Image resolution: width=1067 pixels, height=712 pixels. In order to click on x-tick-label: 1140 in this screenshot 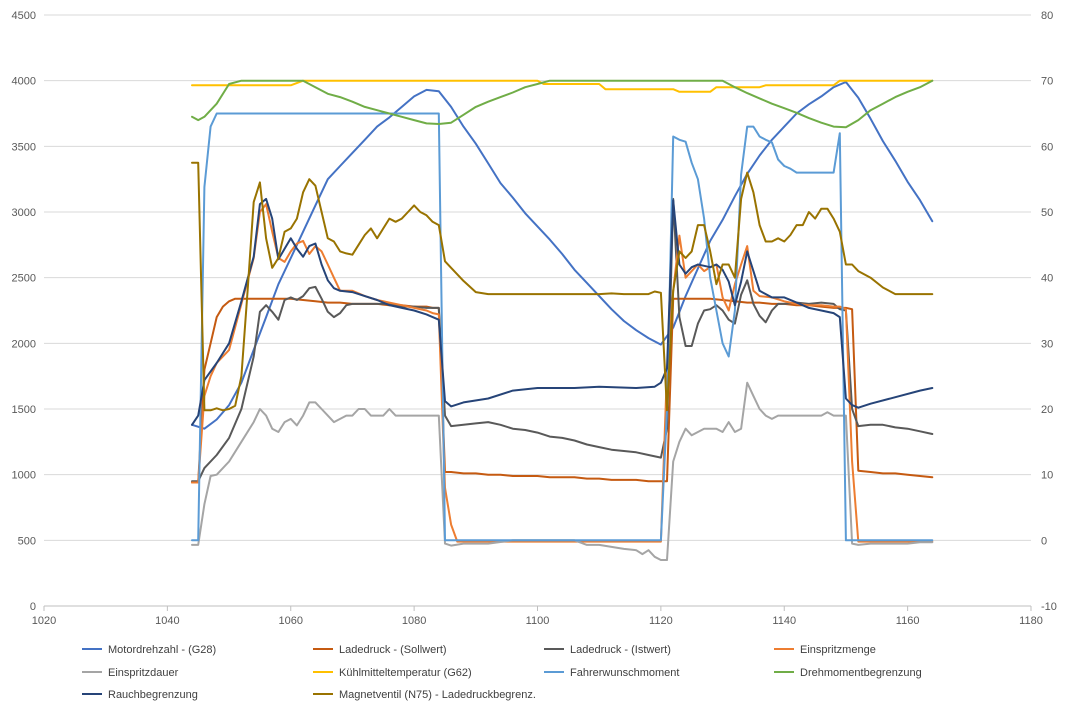, I will do `click(784, 621)`.